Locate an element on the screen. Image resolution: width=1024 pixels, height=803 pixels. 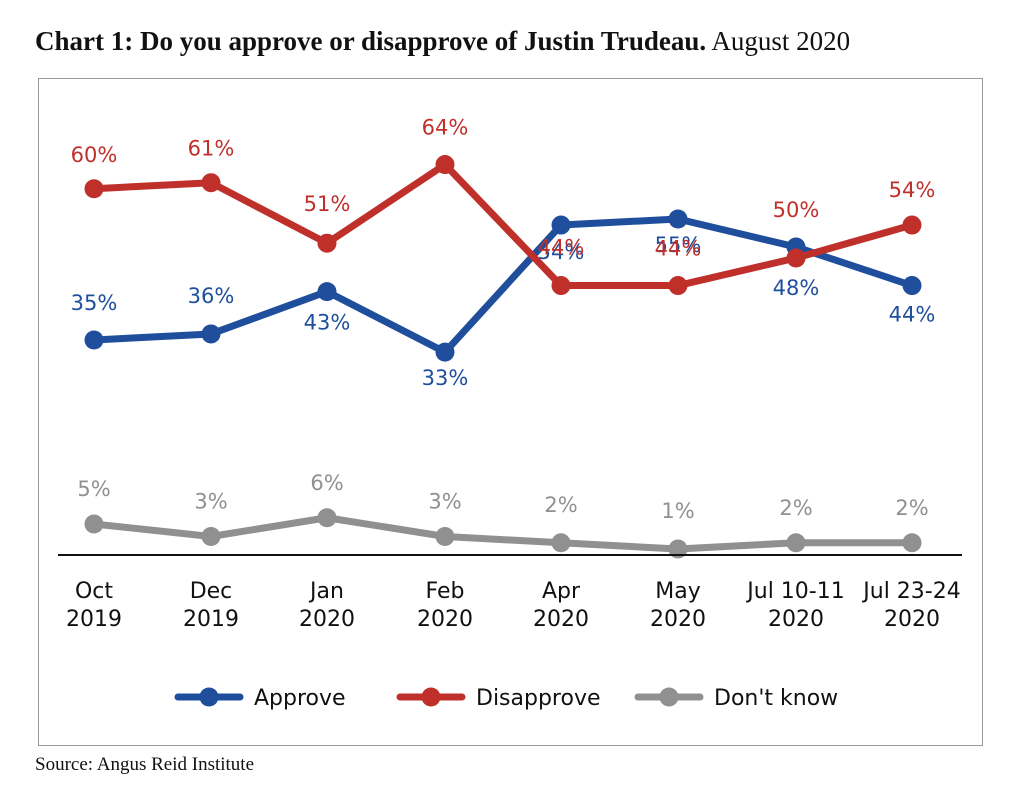
data-label: 64% is located at coordinates (445, 128).